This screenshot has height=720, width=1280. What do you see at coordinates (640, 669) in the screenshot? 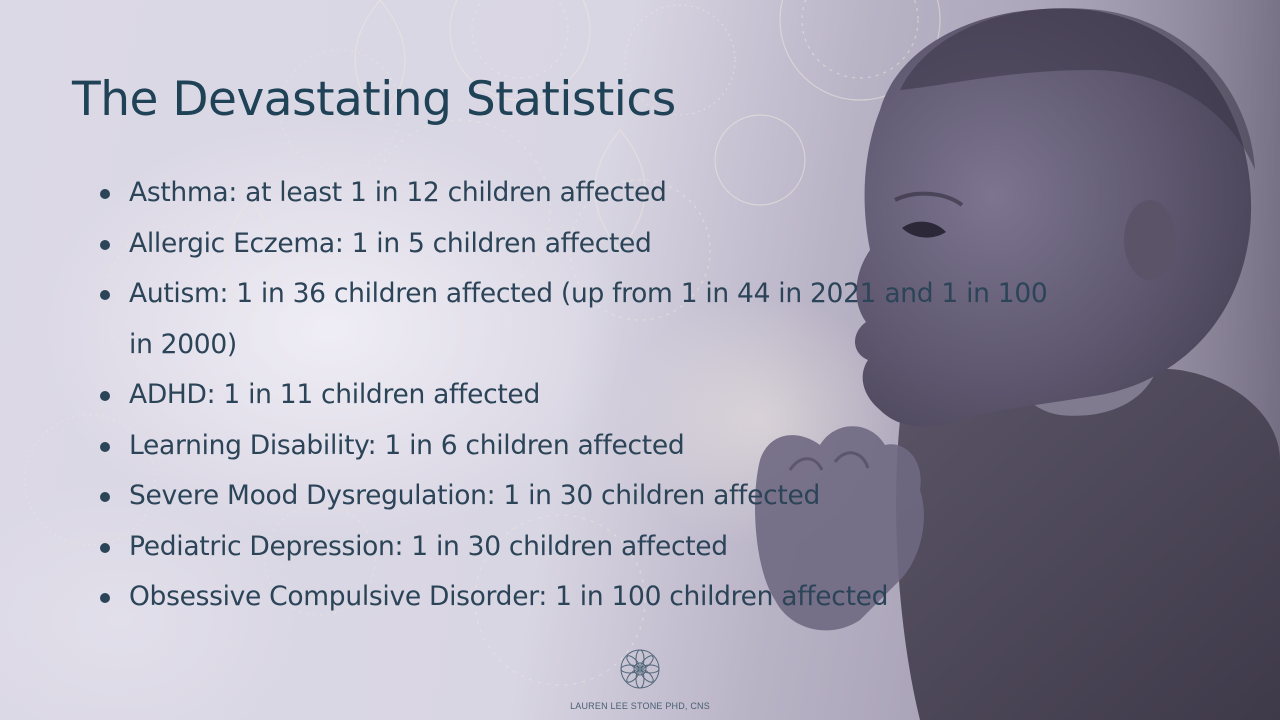
I see `mandala-icon` at bounding box center [640, 669].